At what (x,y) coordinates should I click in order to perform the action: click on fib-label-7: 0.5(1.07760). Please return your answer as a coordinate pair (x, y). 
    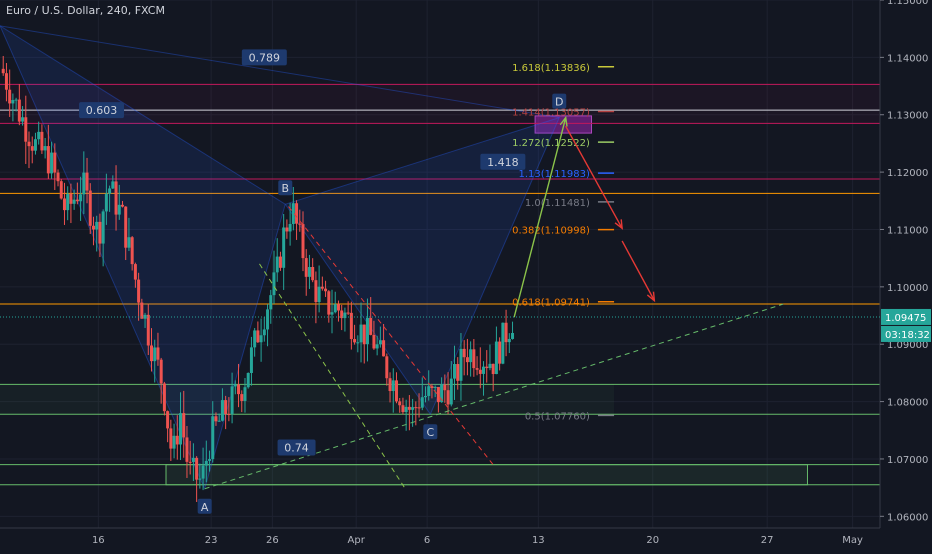
    Looking at the image, I should click on (557, 416).